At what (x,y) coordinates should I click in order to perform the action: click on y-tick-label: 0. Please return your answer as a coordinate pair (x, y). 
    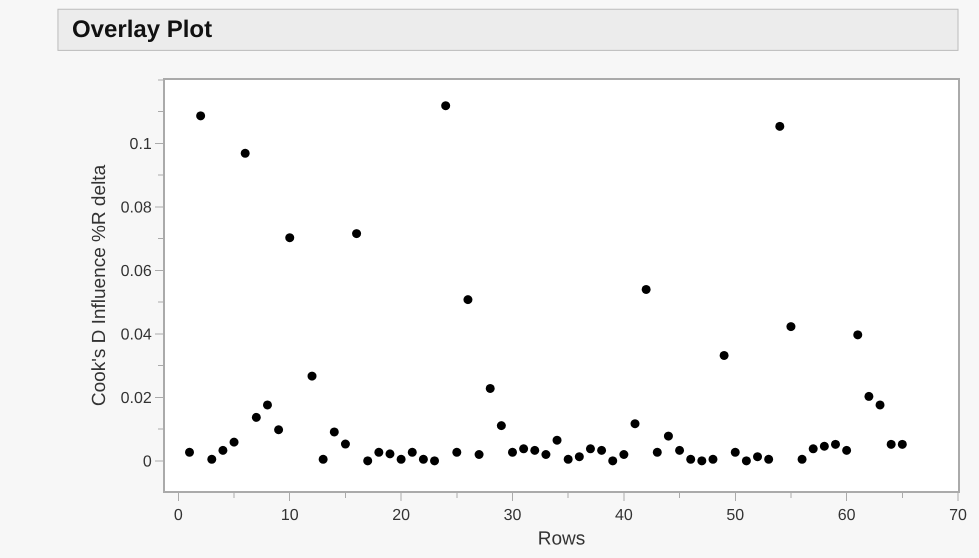
    Looking at the image, I should click on (147, 461).